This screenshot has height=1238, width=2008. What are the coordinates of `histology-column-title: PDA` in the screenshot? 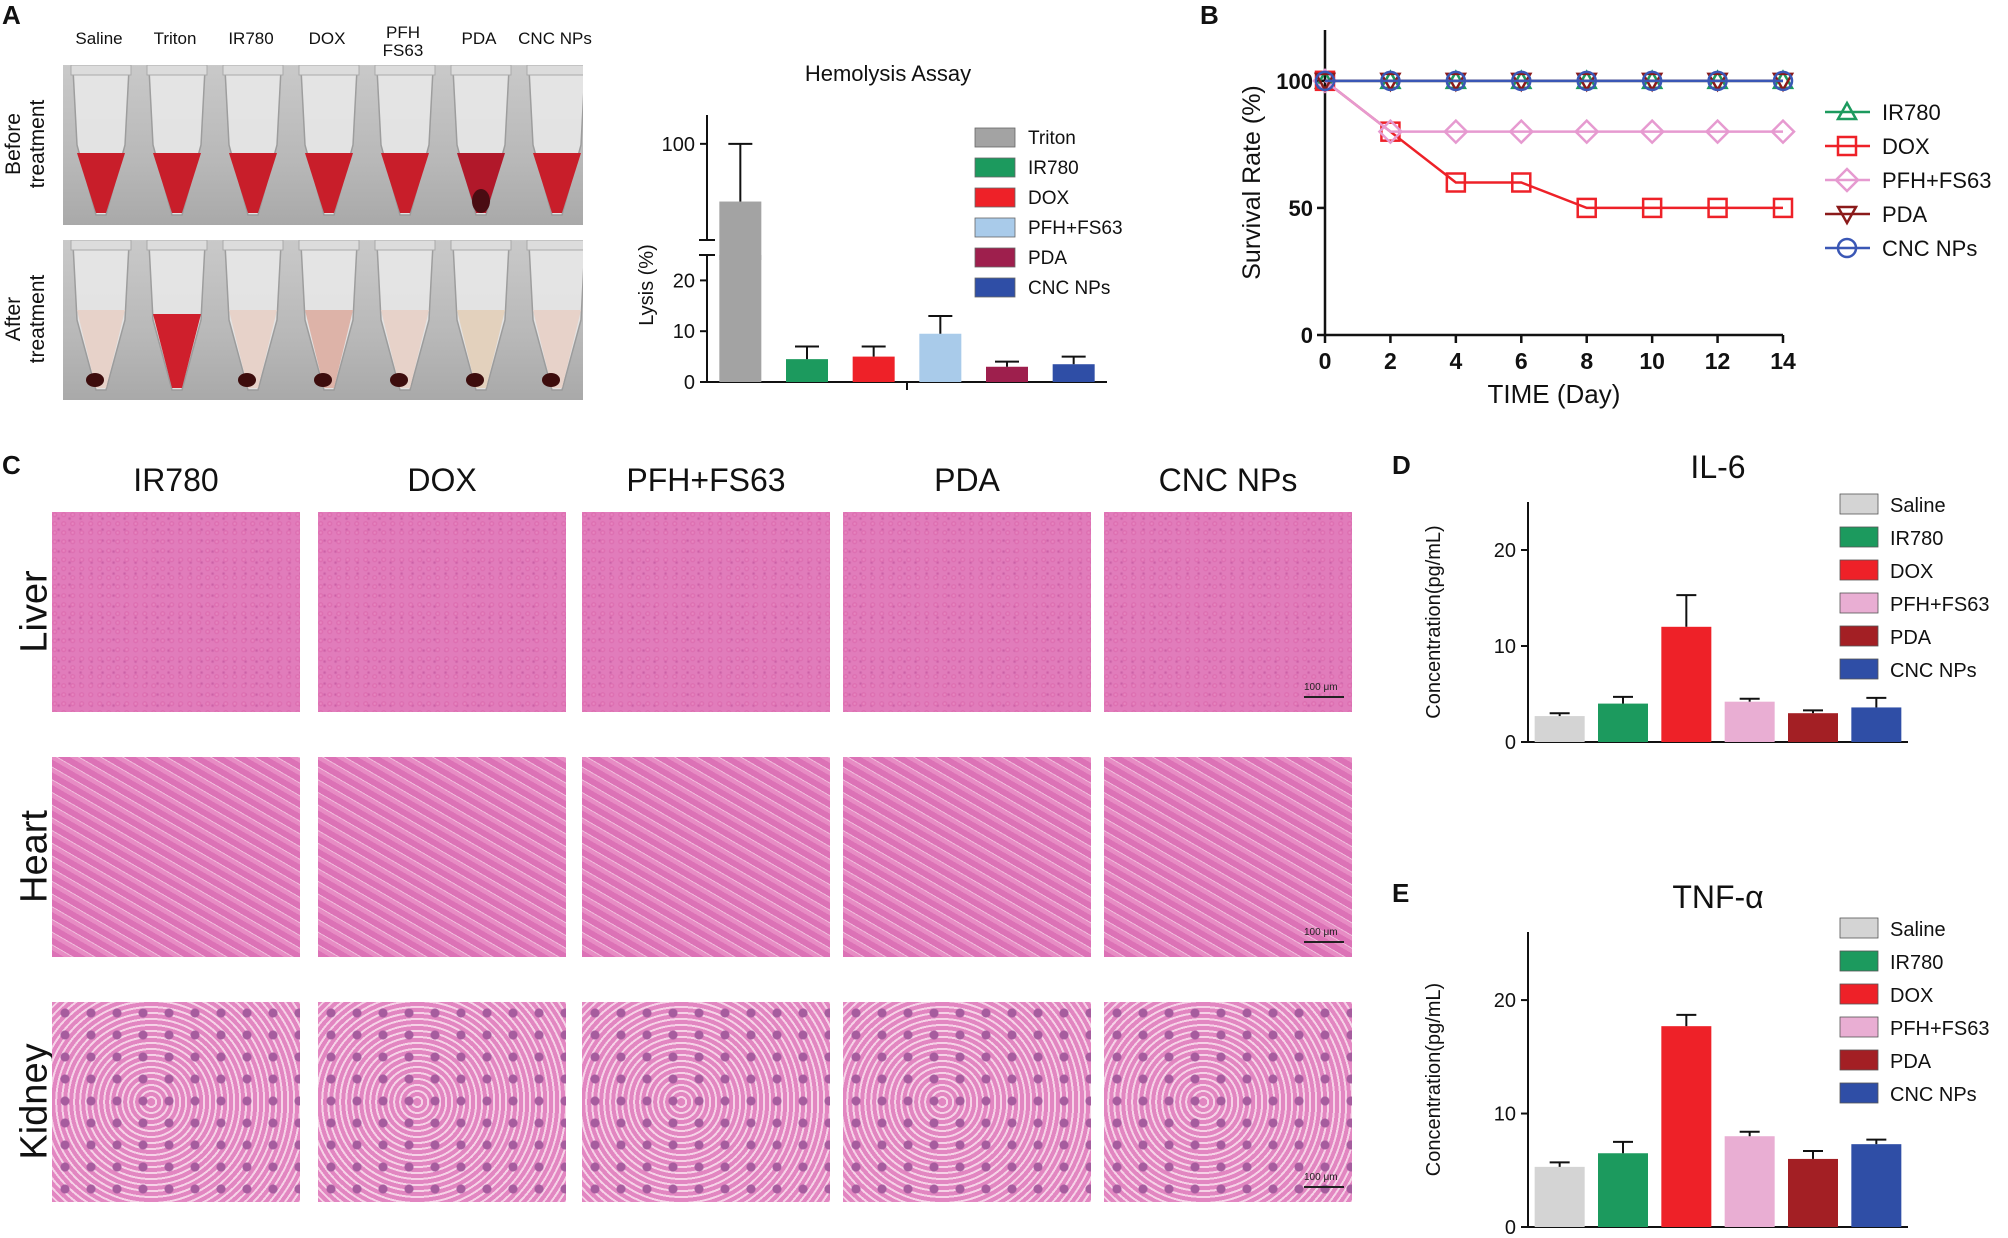 It's located at (967, 480).